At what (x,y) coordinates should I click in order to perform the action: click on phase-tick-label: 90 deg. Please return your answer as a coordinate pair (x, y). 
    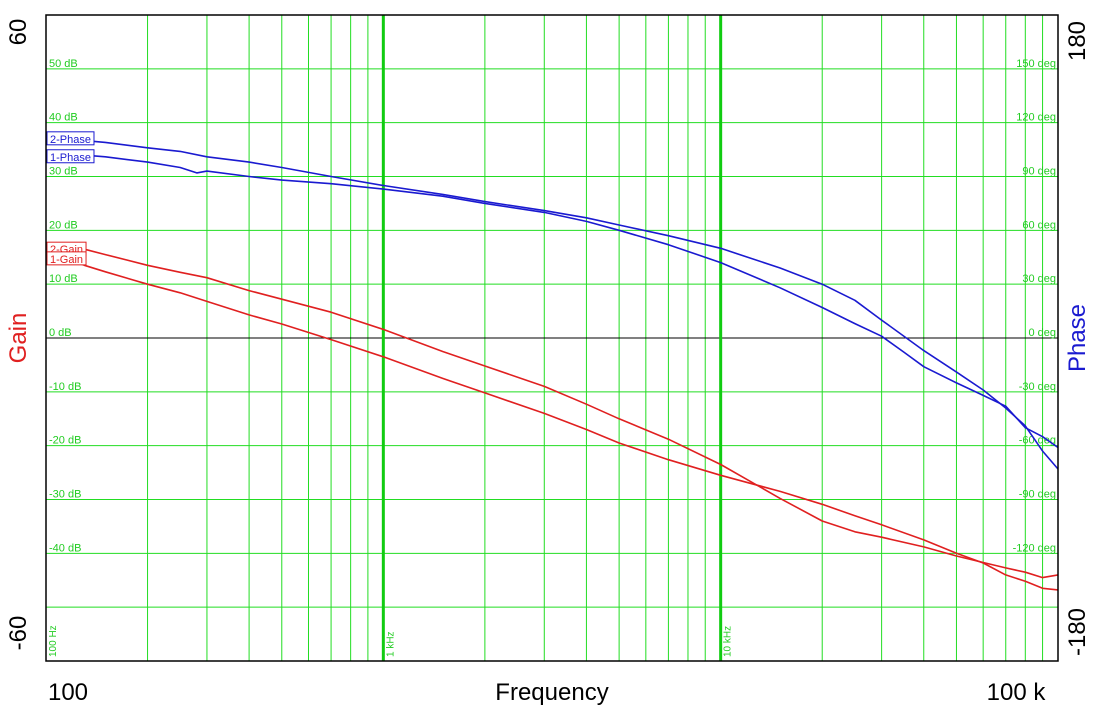
    Looking at the image, I should click on (1039, 172).